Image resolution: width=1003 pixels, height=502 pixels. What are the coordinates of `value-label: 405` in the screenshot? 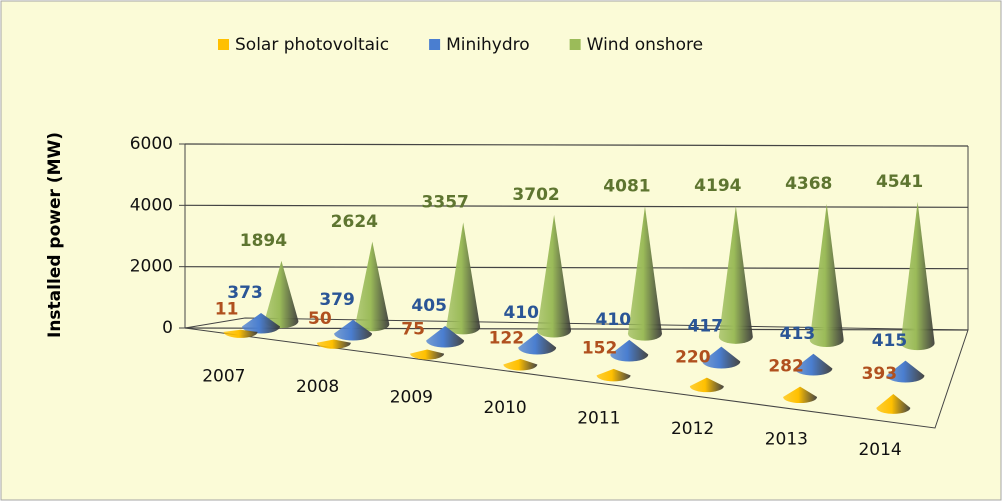 It's located at (429, 306).